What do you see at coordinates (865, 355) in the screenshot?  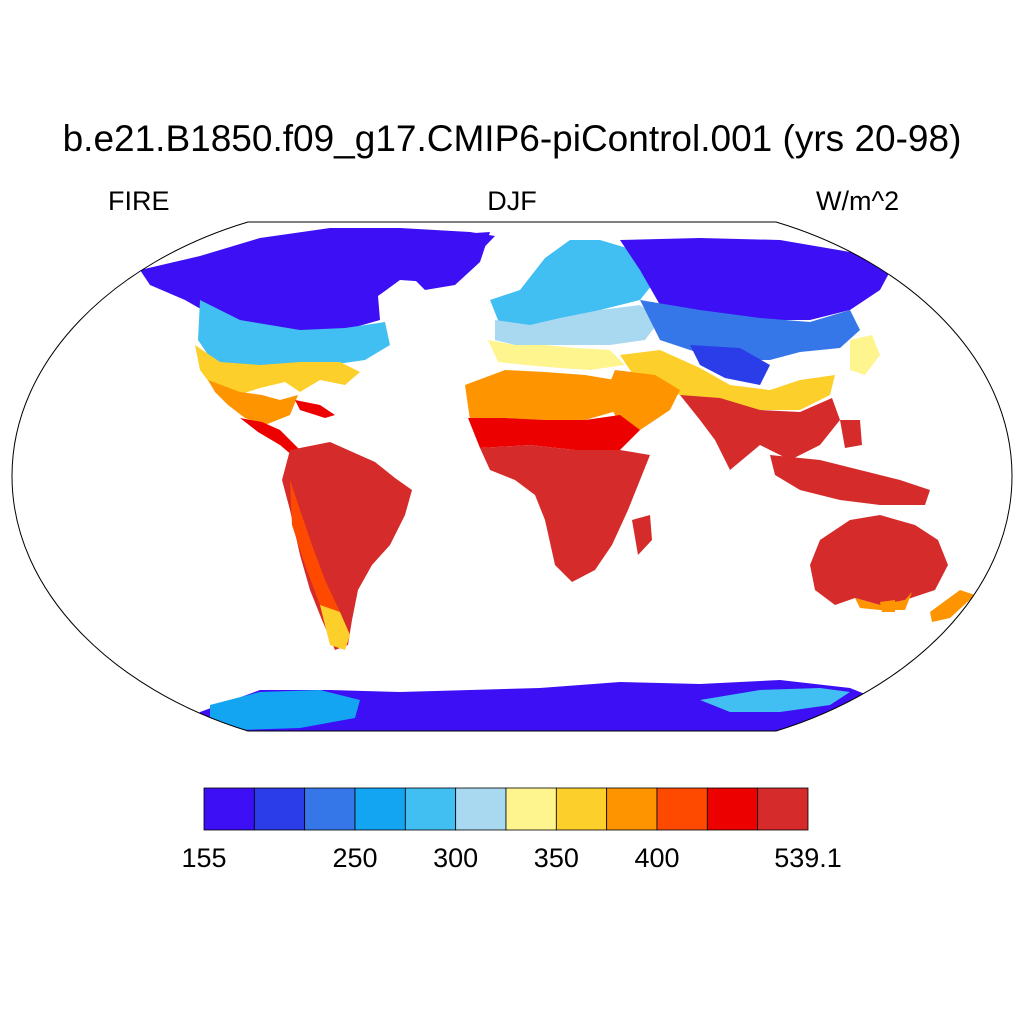 I see `japan` at bounding box center [865, 355].